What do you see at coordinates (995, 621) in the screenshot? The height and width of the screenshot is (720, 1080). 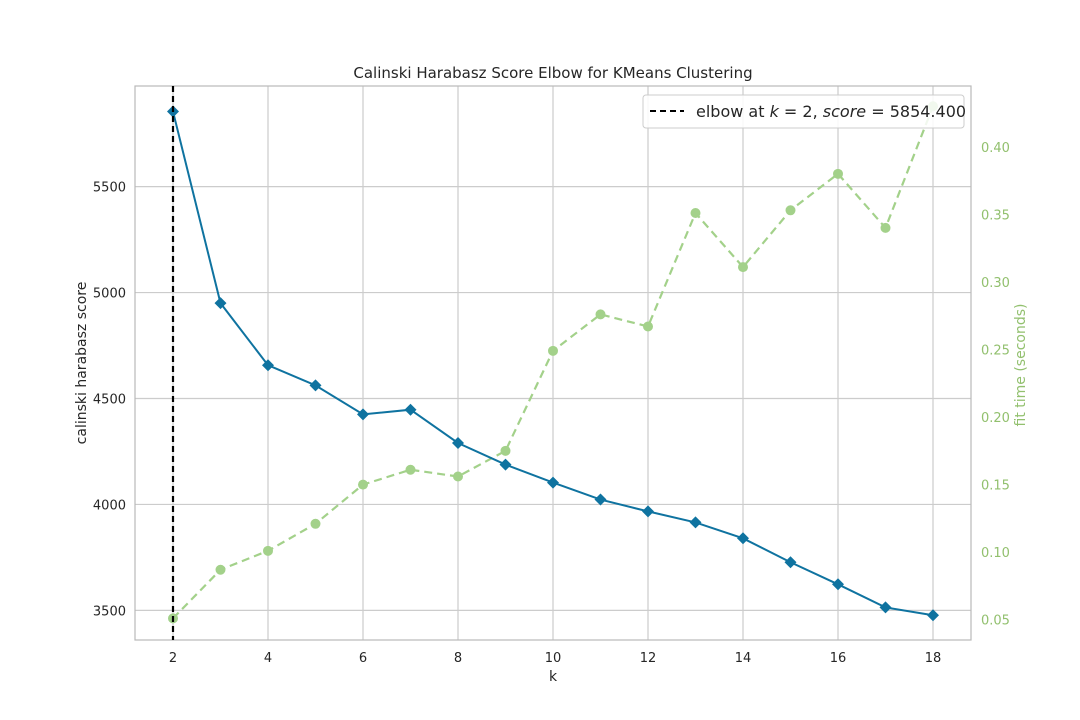 I see `y2-tick-label: 0.05` at bounding box center [995, 621].